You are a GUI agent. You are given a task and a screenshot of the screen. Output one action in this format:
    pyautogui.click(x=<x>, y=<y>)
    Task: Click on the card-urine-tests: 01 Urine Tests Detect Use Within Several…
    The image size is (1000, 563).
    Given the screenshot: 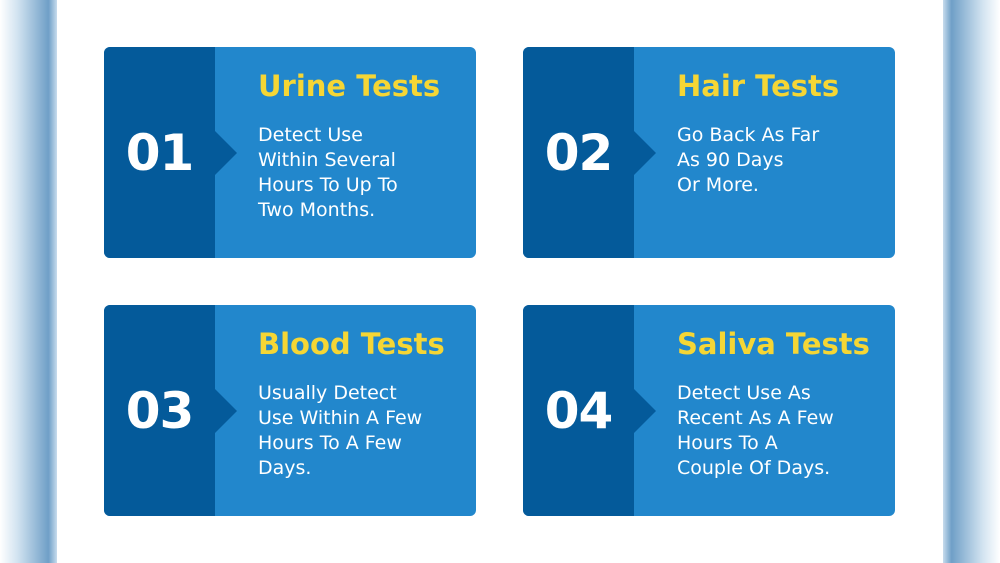 What is the action you would take?
    pyautogui.click(x=290, y=152)
    